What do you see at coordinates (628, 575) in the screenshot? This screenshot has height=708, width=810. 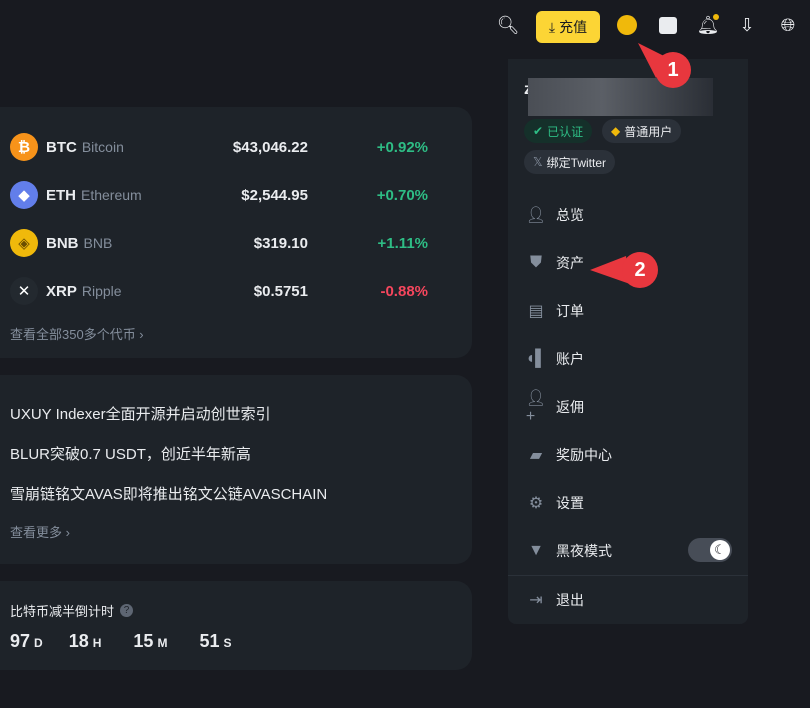 I see `divider` at bounding box center [628, 575].